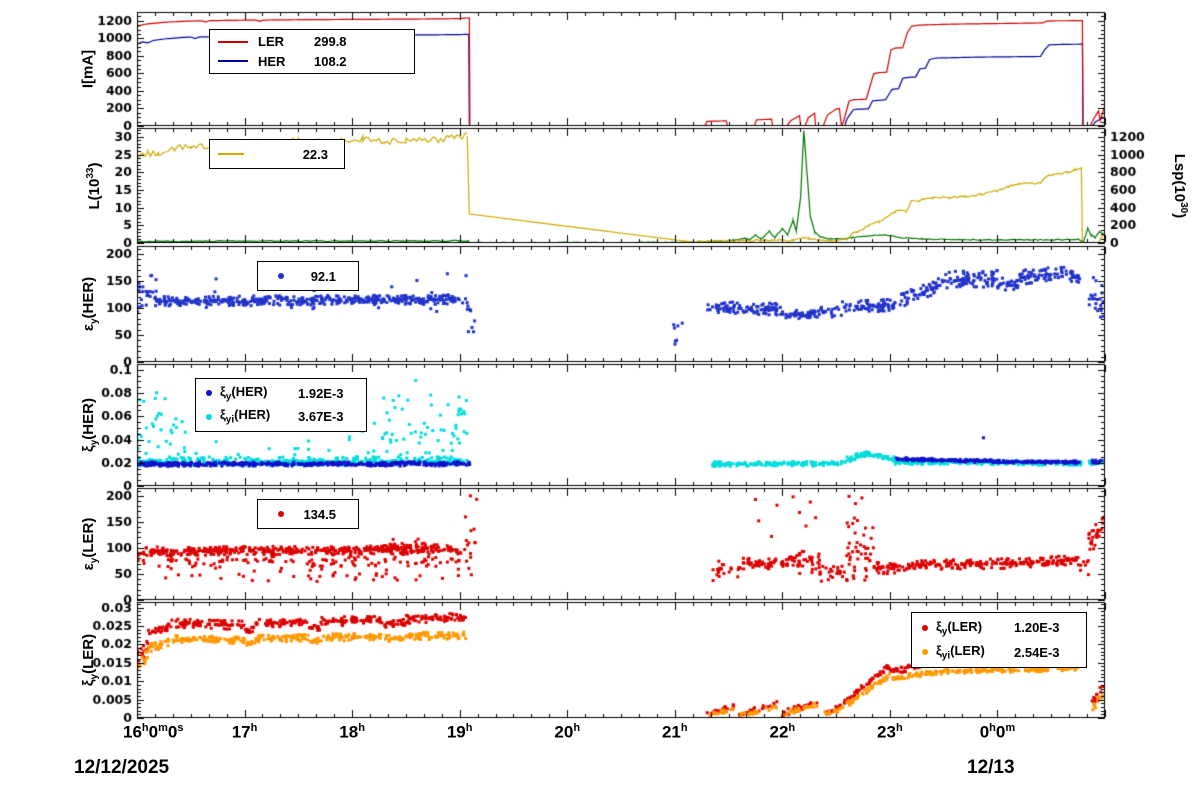 The image size is (1200, 798). I want to click on x-tick-label: 21h, so click(674, 732).